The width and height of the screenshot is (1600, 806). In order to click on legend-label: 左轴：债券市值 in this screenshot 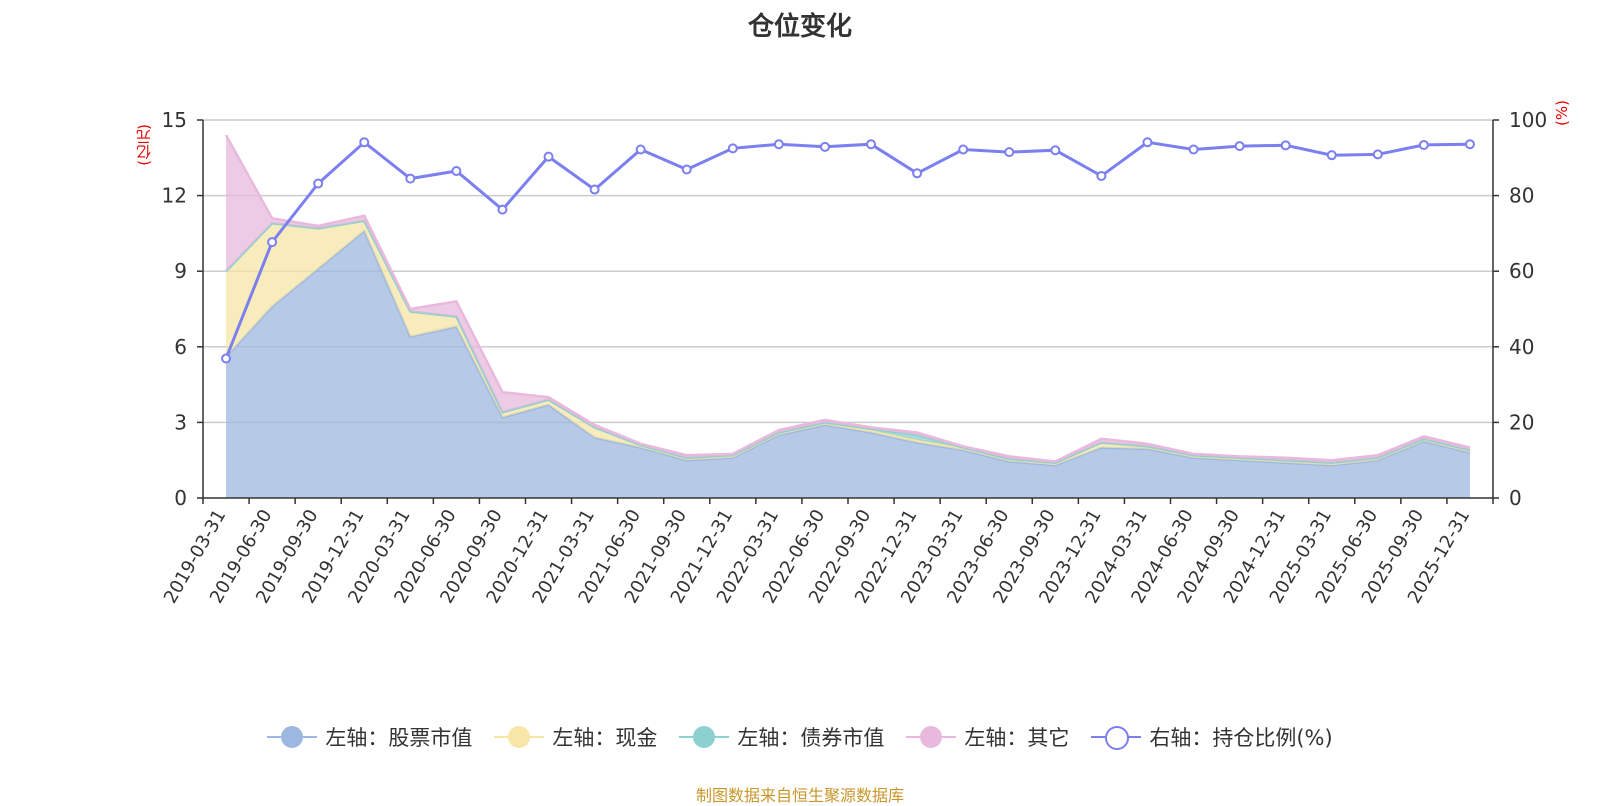, I will do `click(811, 738)`.